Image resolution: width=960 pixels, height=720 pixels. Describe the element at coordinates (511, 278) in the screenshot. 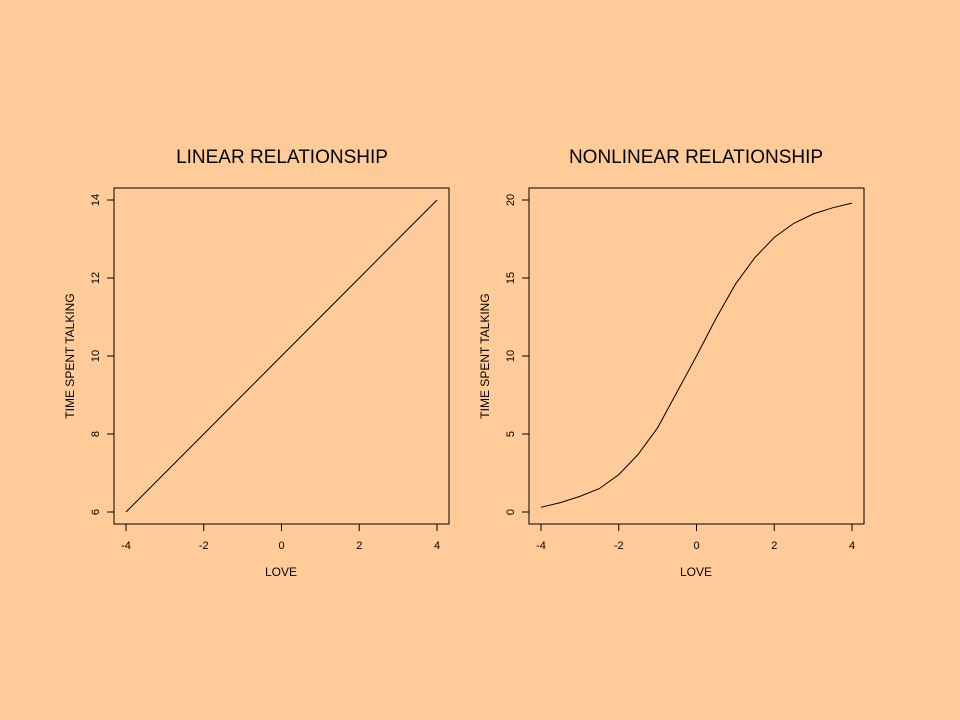

I see `y-tick-label: 15` at that location.